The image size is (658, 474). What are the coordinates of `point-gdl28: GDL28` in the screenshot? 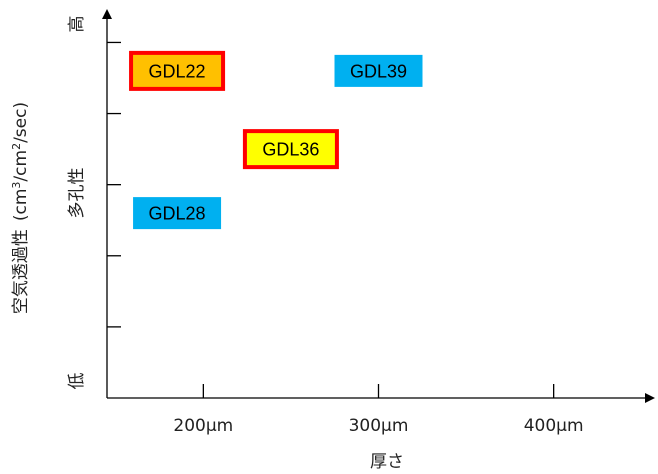 It's located at (177, 213).